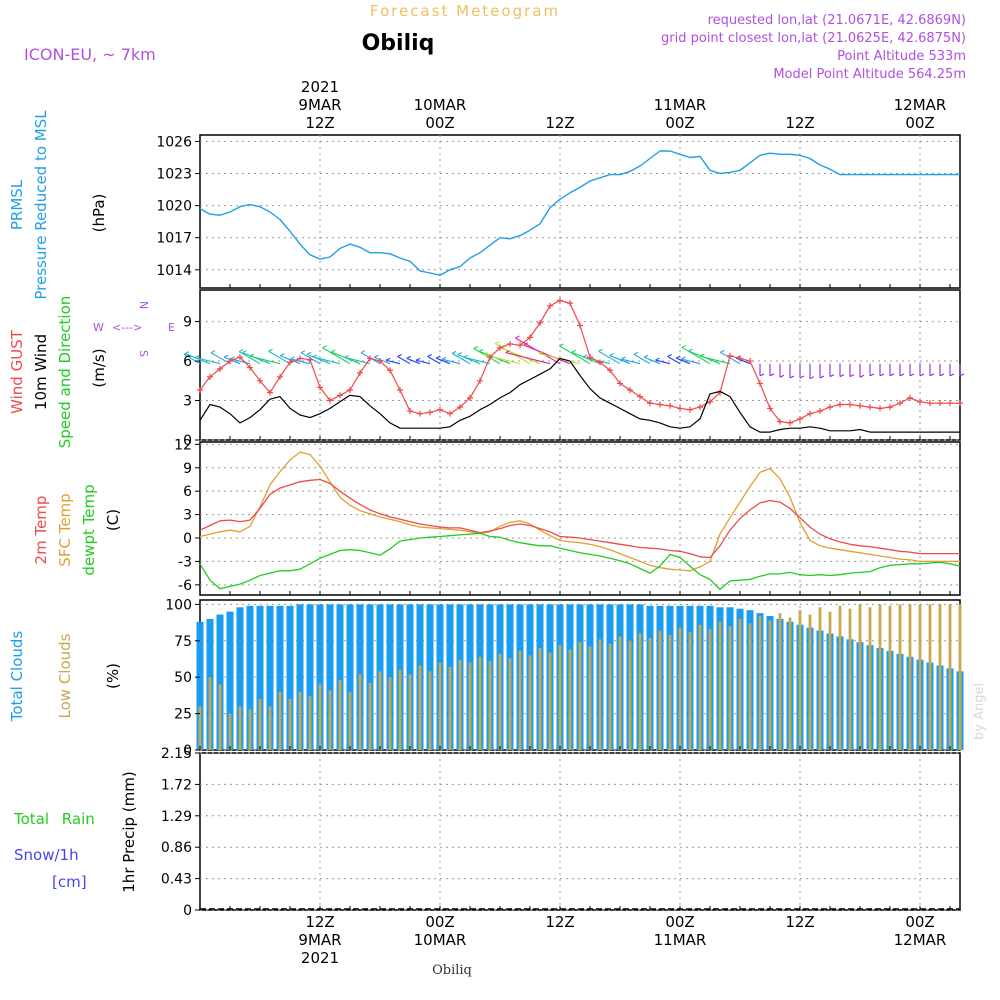 This screenshot has height=1000, width=1000. Describe the element at coordinates (17, 371) in the screenshot. I see `gust-label: Wind GUST` at that location.